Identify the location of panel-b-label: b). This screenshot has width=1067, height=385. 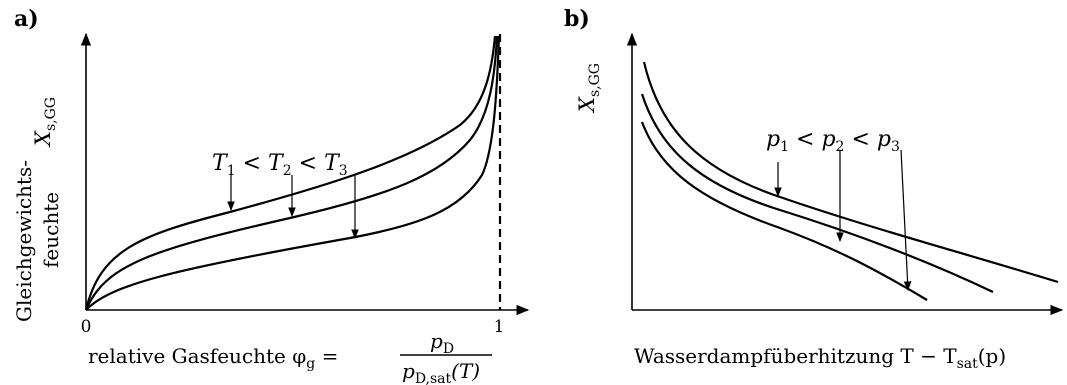
(577, 19).